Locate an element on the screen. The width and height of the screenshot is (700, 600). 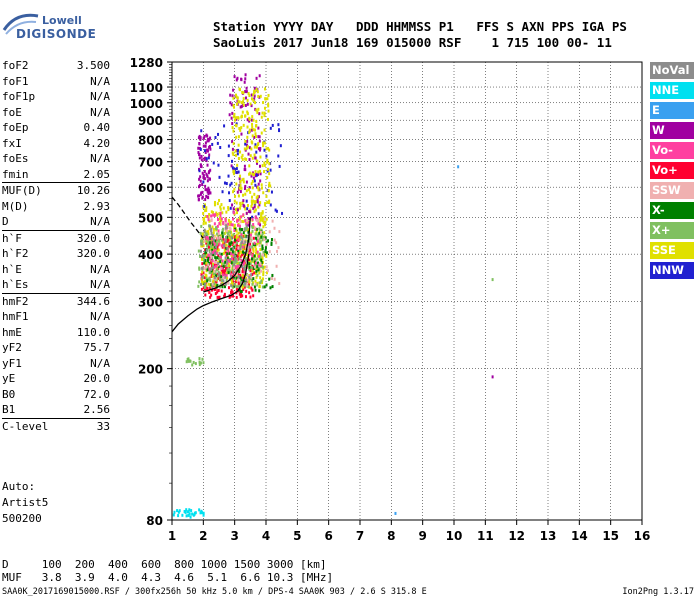
param-name: D is located at coordinates (5, 221).